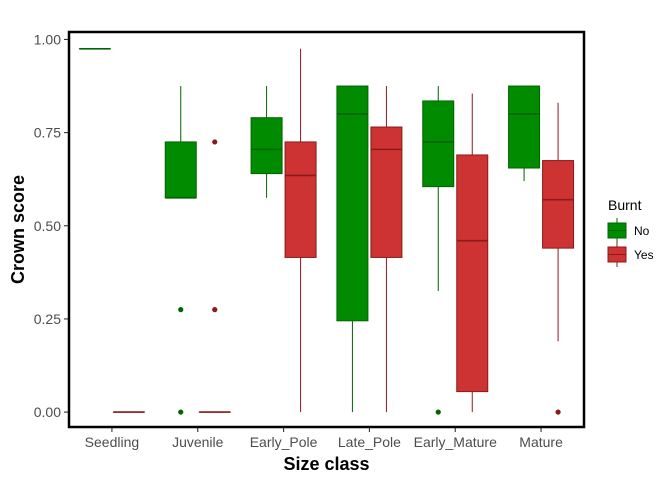  Describe the element at coordinates (541, 442) in the screenshot. I see `x-tick-label: Mature` at that location.